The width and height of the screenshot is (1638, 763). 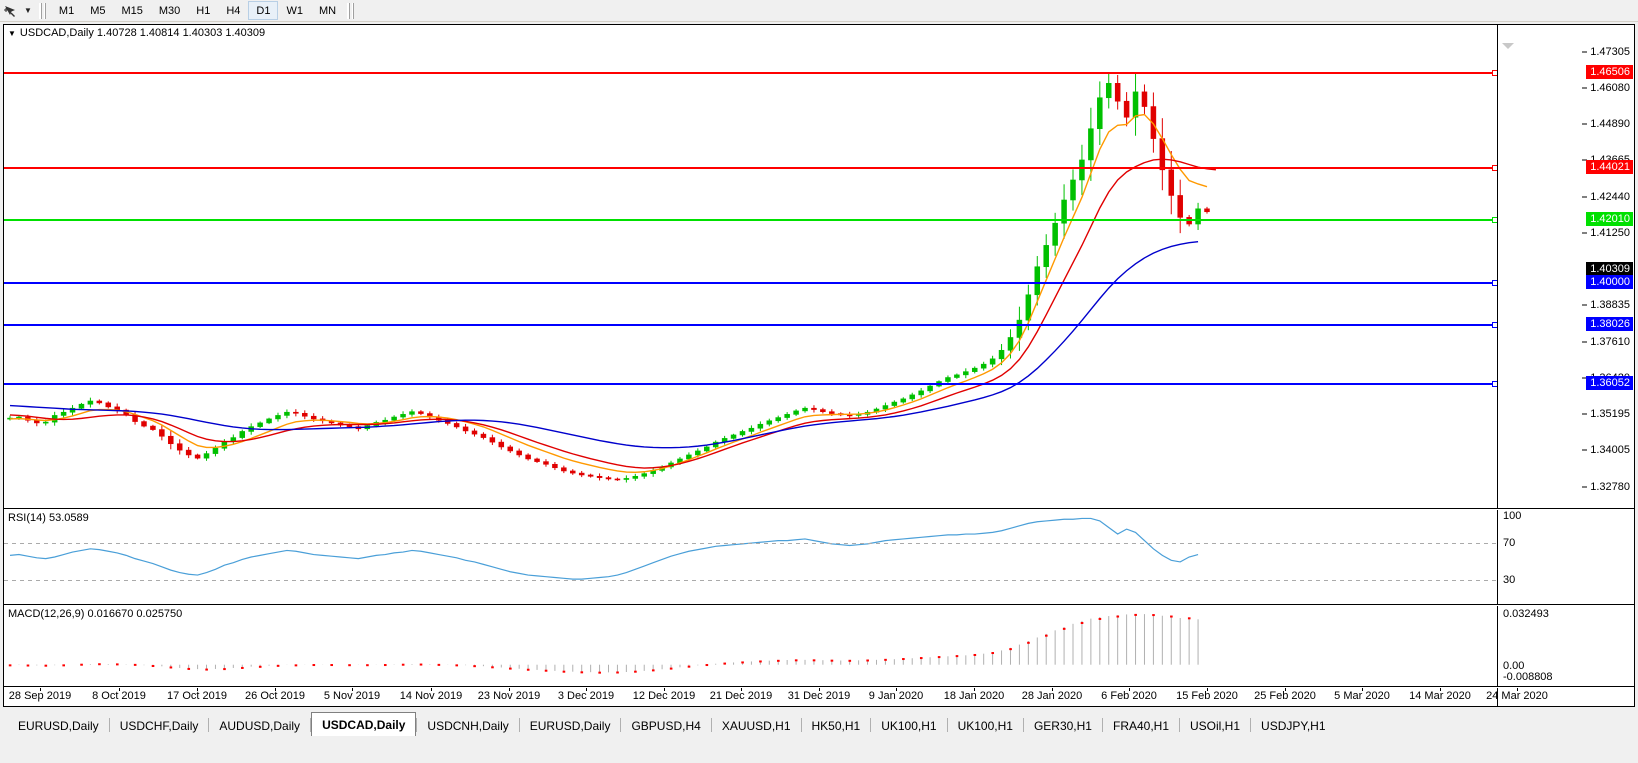 What do you see at coordinates (1606, 233) in the screenshot?
I see `price-tick-1.41250: 1.41250` at bounding box center [1606, 233].